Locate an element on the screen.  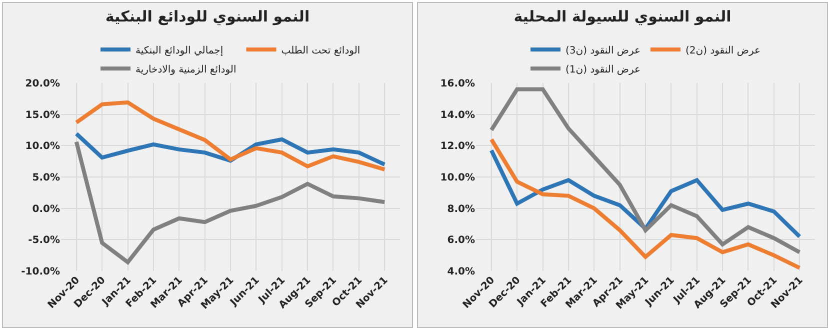
y-tick-label: -10.0% is located at coordinates (40, 272).